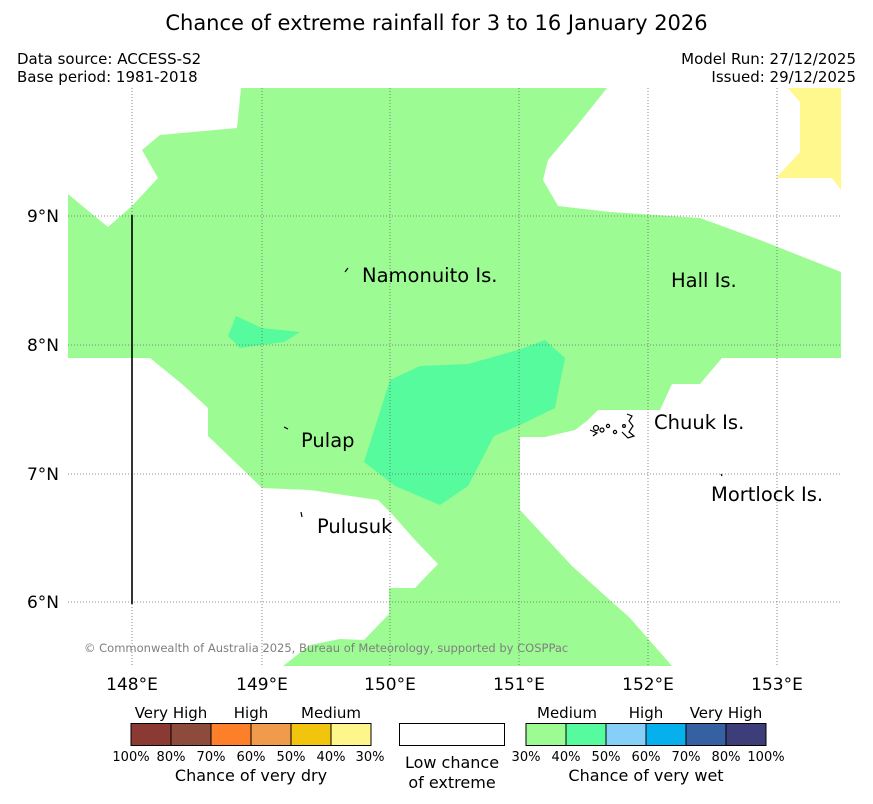  Describe the element at coordinates (331, 757) in the screenshot. I see `dry-tick: 40%` at that location.